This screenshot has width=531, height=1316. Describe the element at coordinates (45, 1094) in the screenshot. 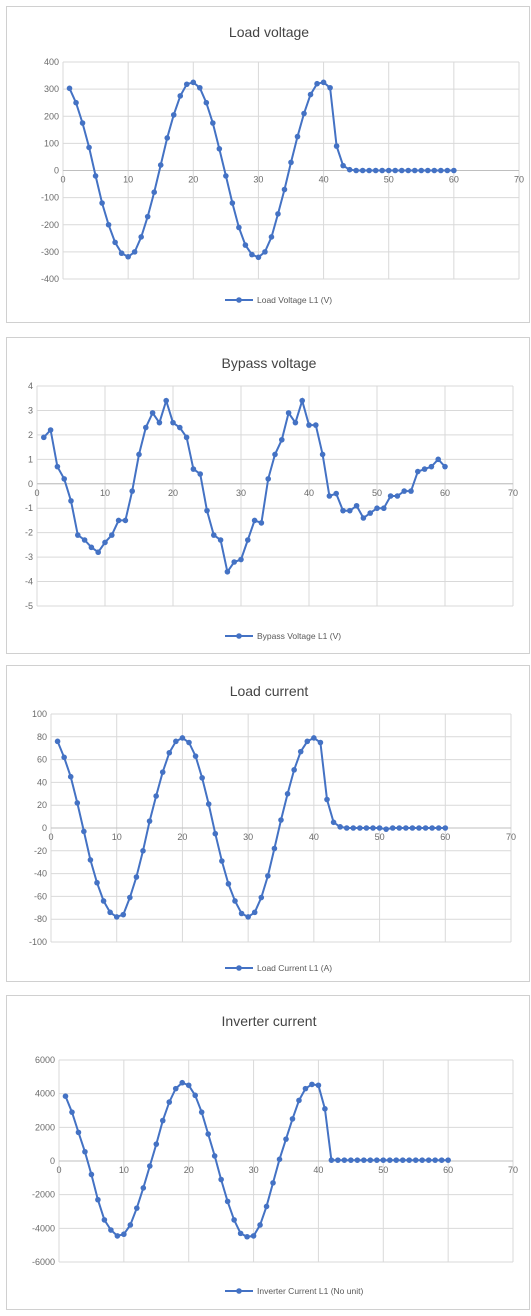

I see `y-tick-label: 4000` at that location.